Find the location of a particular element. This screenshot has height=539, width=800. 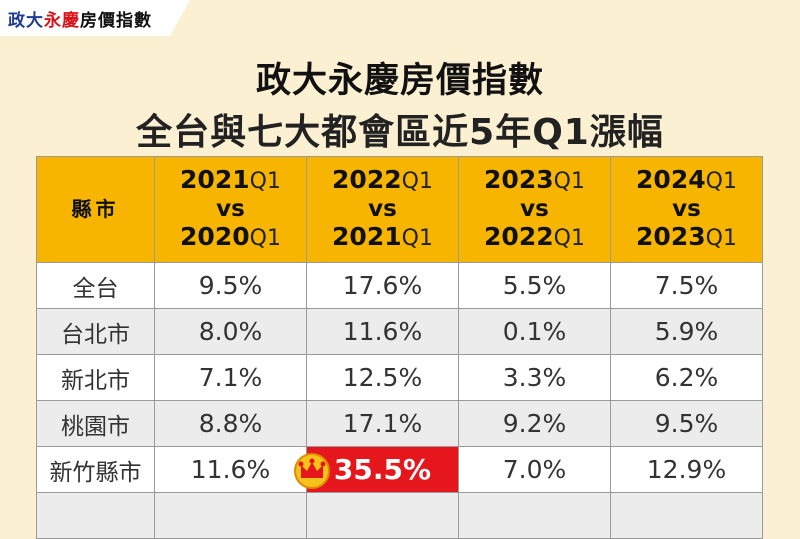

value: 12.9% is located at coordinates (686, 469).